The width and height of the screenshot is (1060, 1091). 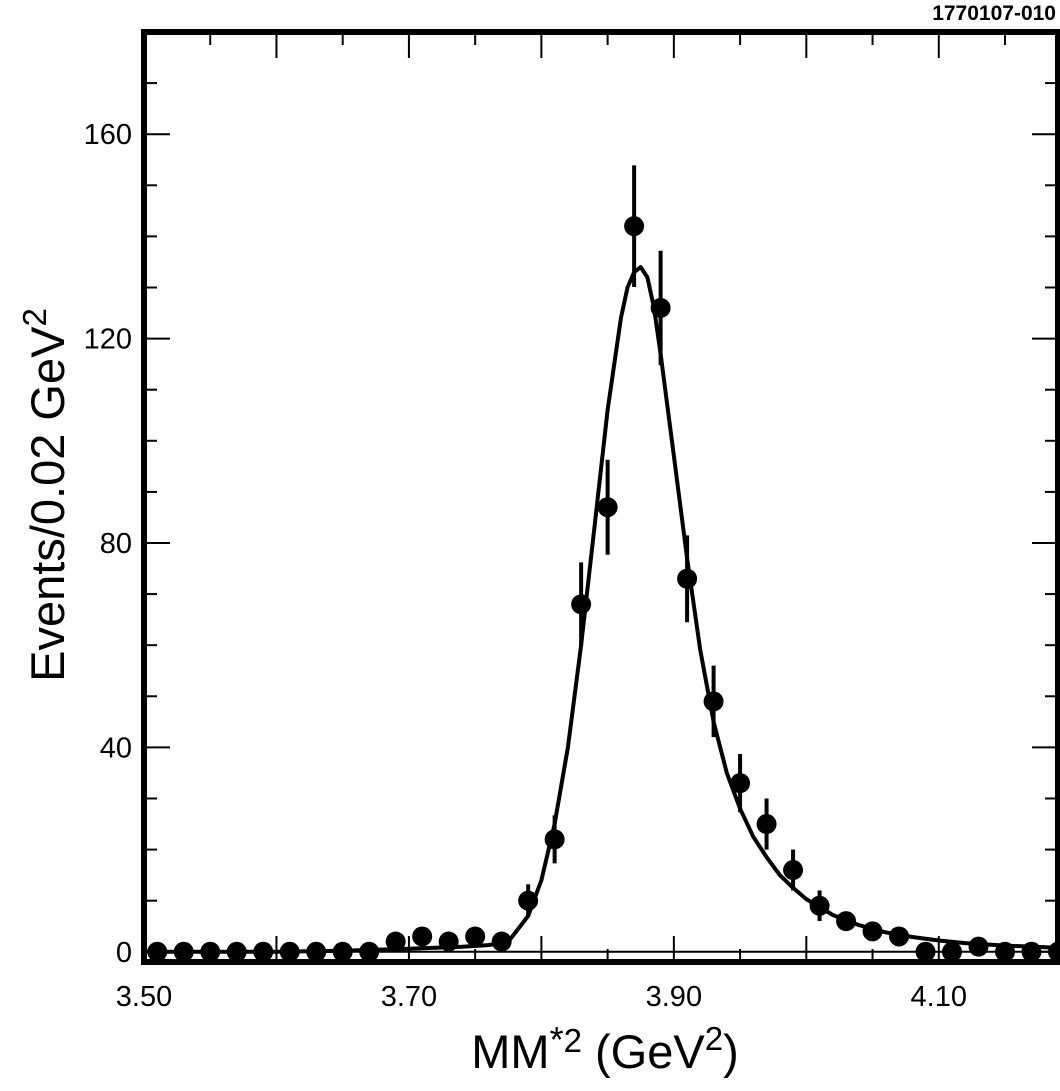 I want to click on x-axis-title-star: *, so click(x=557, y=1039).